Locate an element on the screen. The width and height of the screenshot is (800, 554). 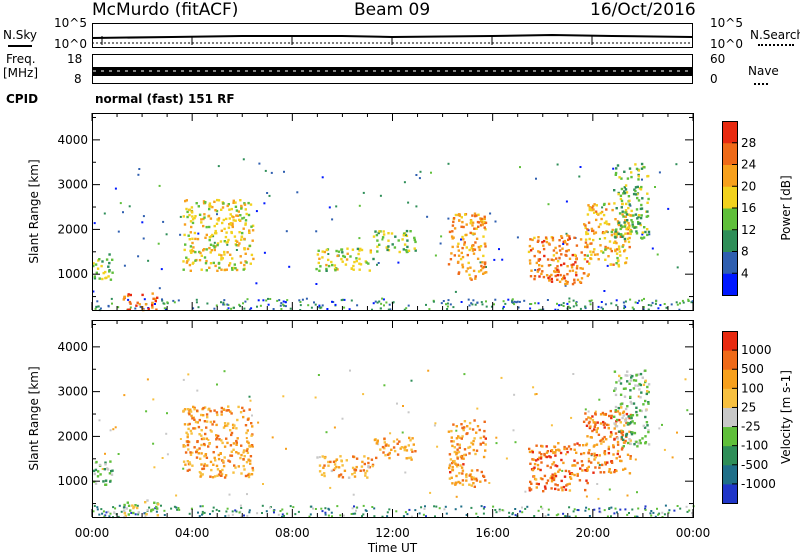
velocity-colorbar-label: 1000 is located at coordinates (756, 350).